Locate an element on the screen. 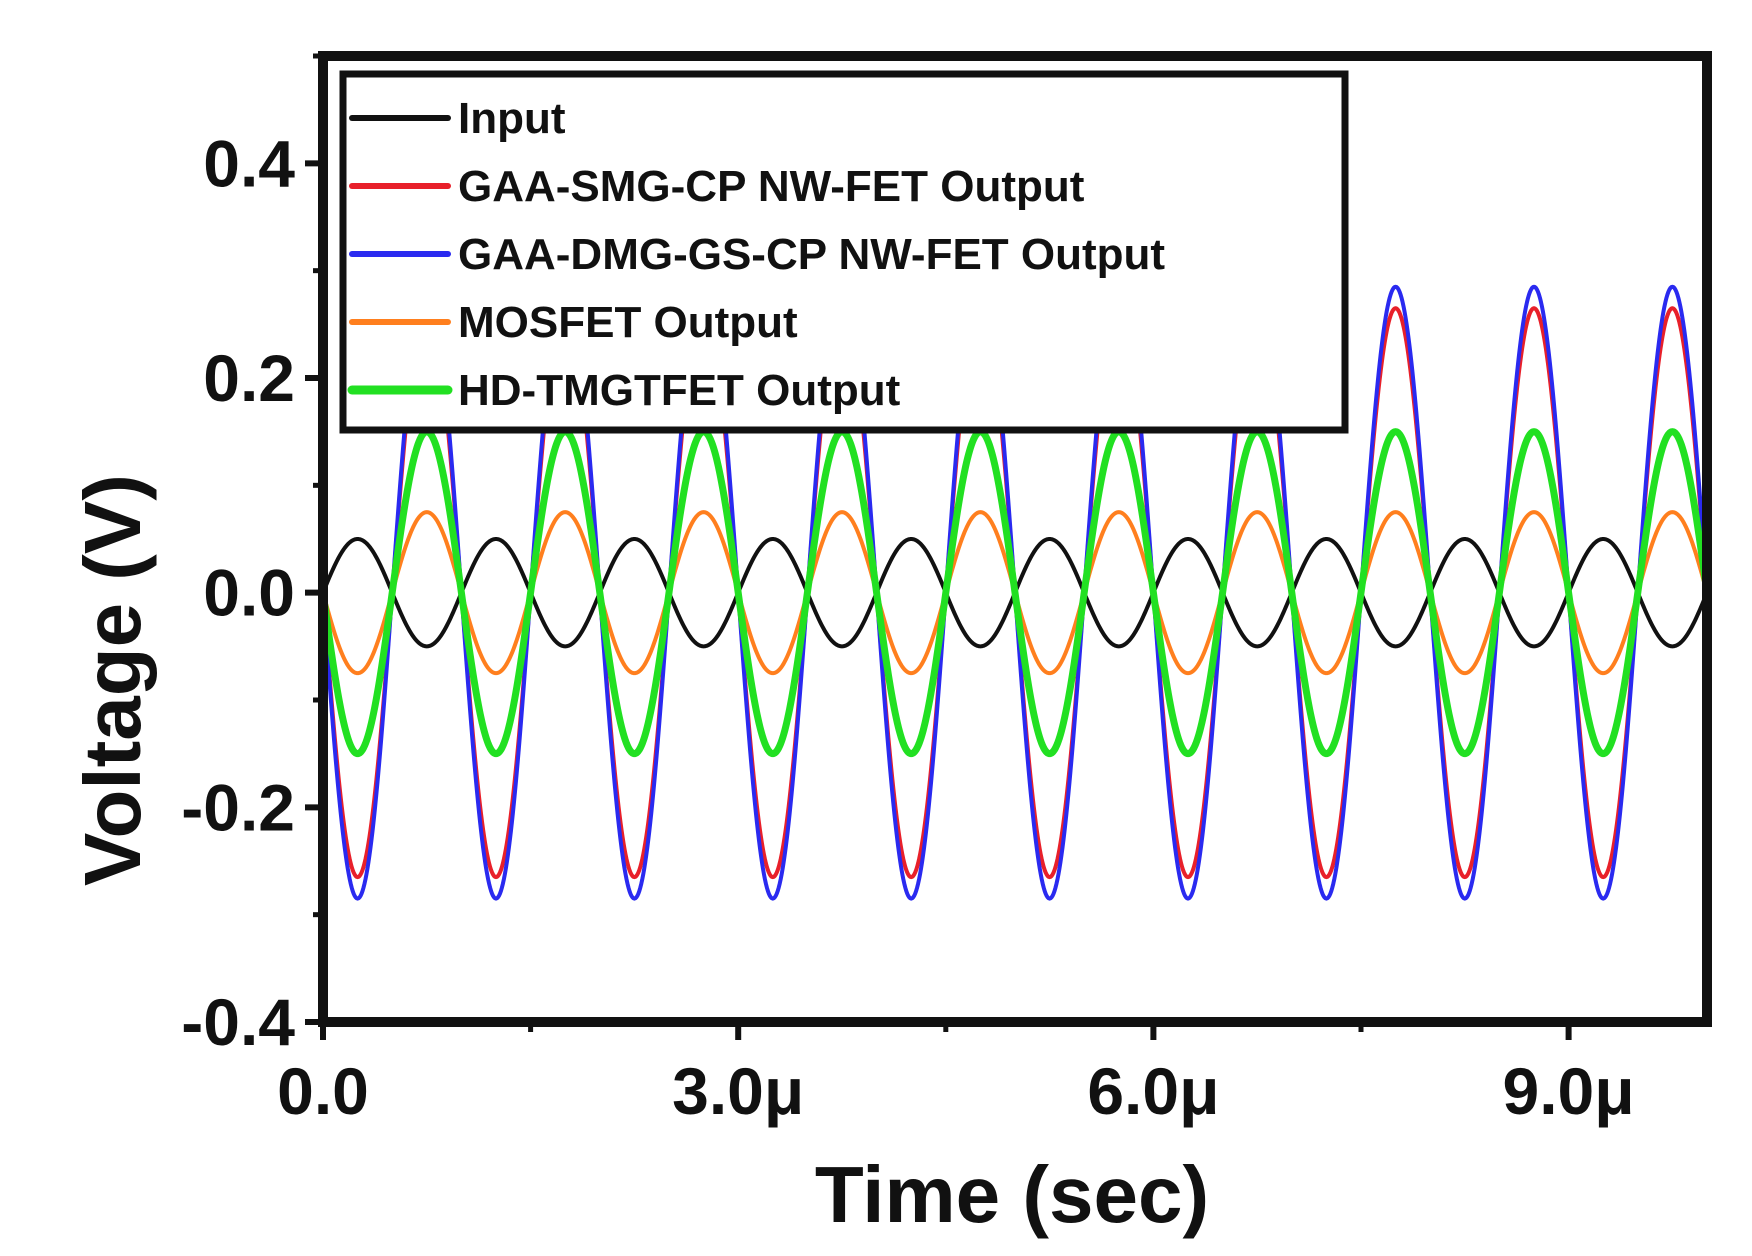 The width and height of the screenshot is (1752, 1256). y-tick-label-2: 0.0 is located at coordinates (249, 593).